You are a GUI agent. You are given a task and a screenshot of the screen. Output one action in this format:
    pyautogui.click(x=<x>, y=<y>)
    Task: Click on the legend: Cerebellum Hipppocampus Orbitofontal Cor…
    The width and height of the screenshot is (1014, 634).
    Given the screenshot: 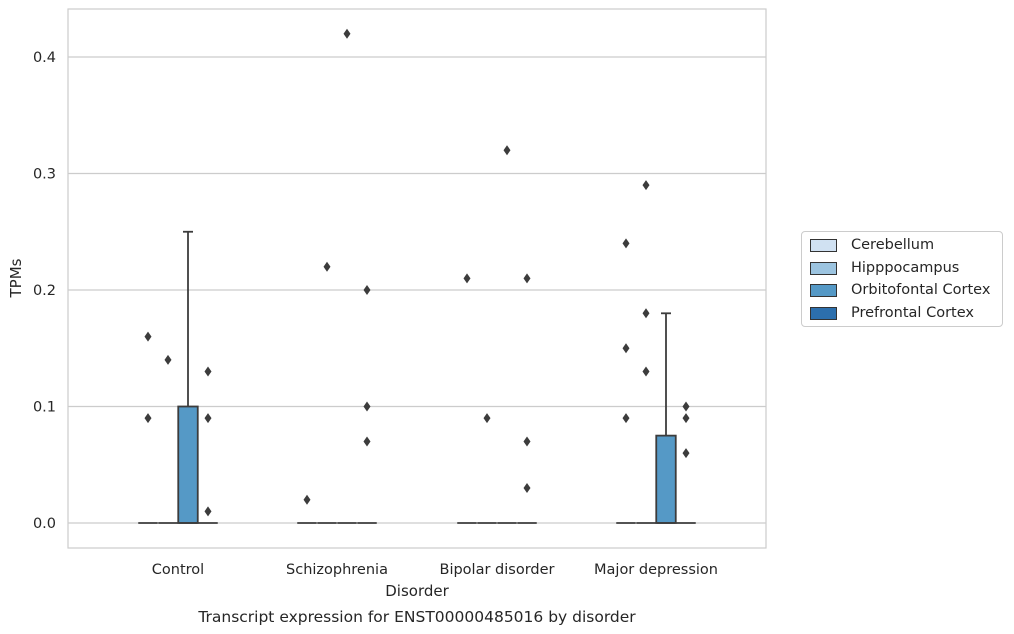 What is the action you would take?
    pyautogui.click(x=902, y=279)
    